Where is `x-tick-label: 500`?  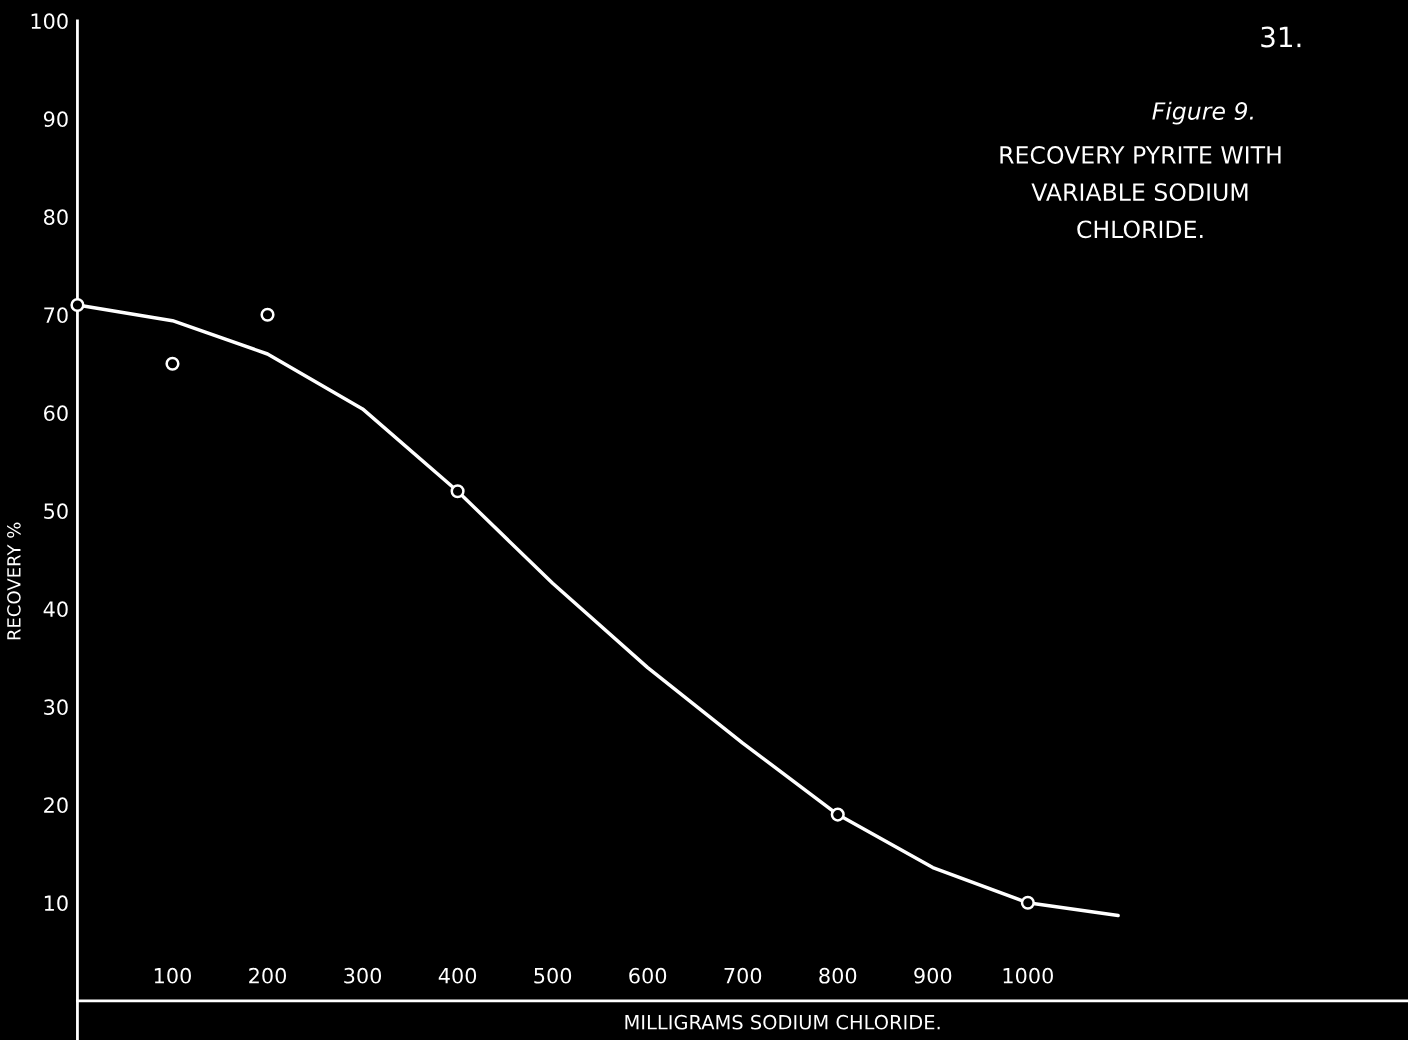 x-tick-label: 500 is located at coordinates (553, 975).